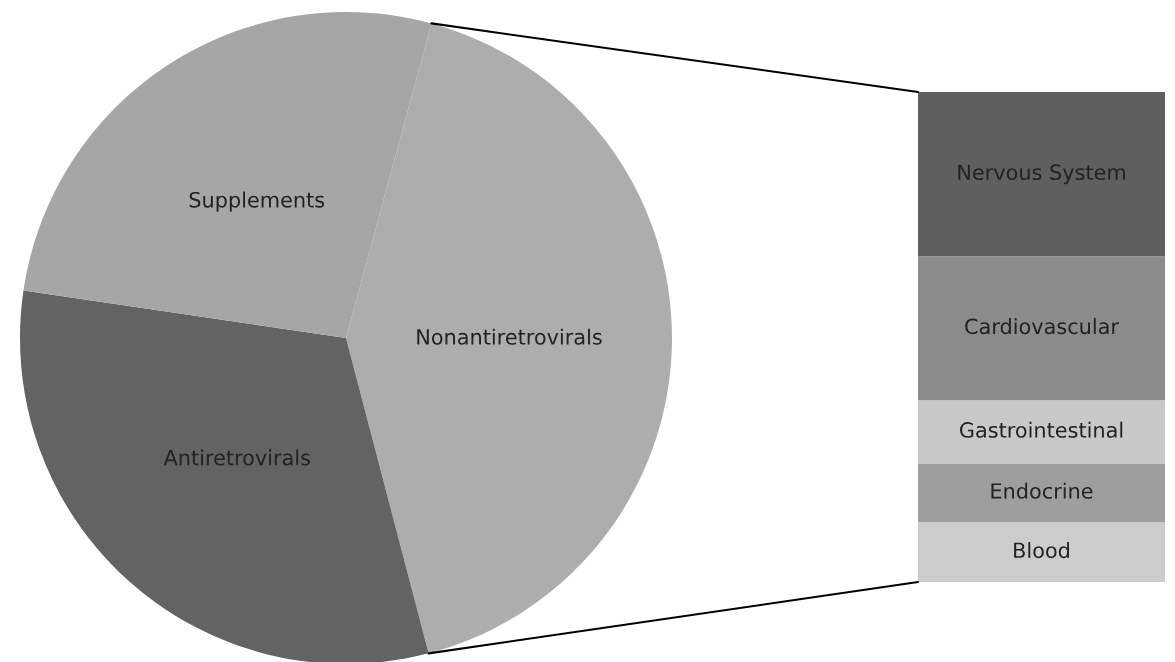 This screenshot has height=662, width=1175. Describe the element at coordinates (509, 336) in the screenshot. I see `slice-label: Nonantiretrovirals` at that location.